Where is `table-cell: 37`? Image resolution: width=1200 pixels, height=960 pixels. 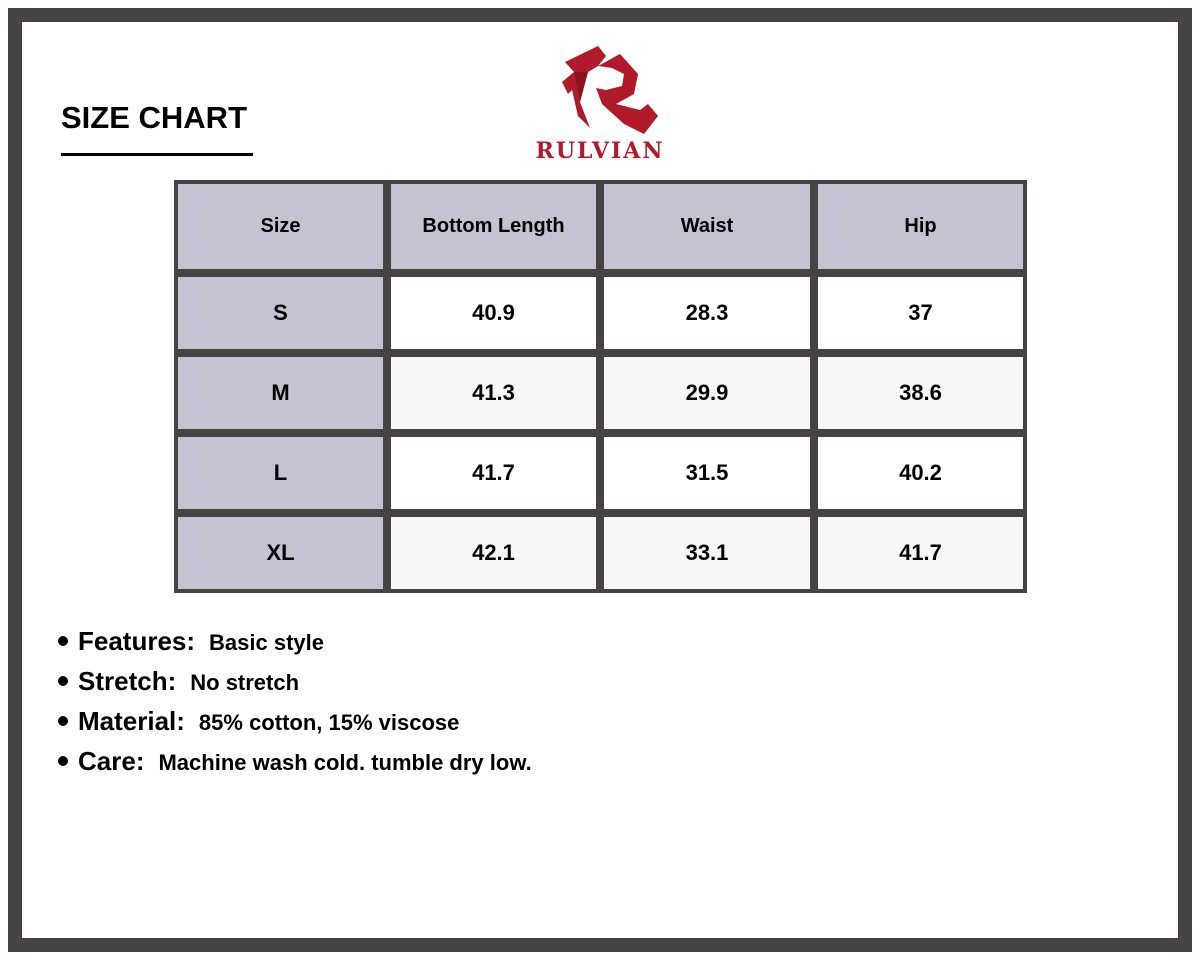 table-cell: 37 is located at coordinates (920, 313).